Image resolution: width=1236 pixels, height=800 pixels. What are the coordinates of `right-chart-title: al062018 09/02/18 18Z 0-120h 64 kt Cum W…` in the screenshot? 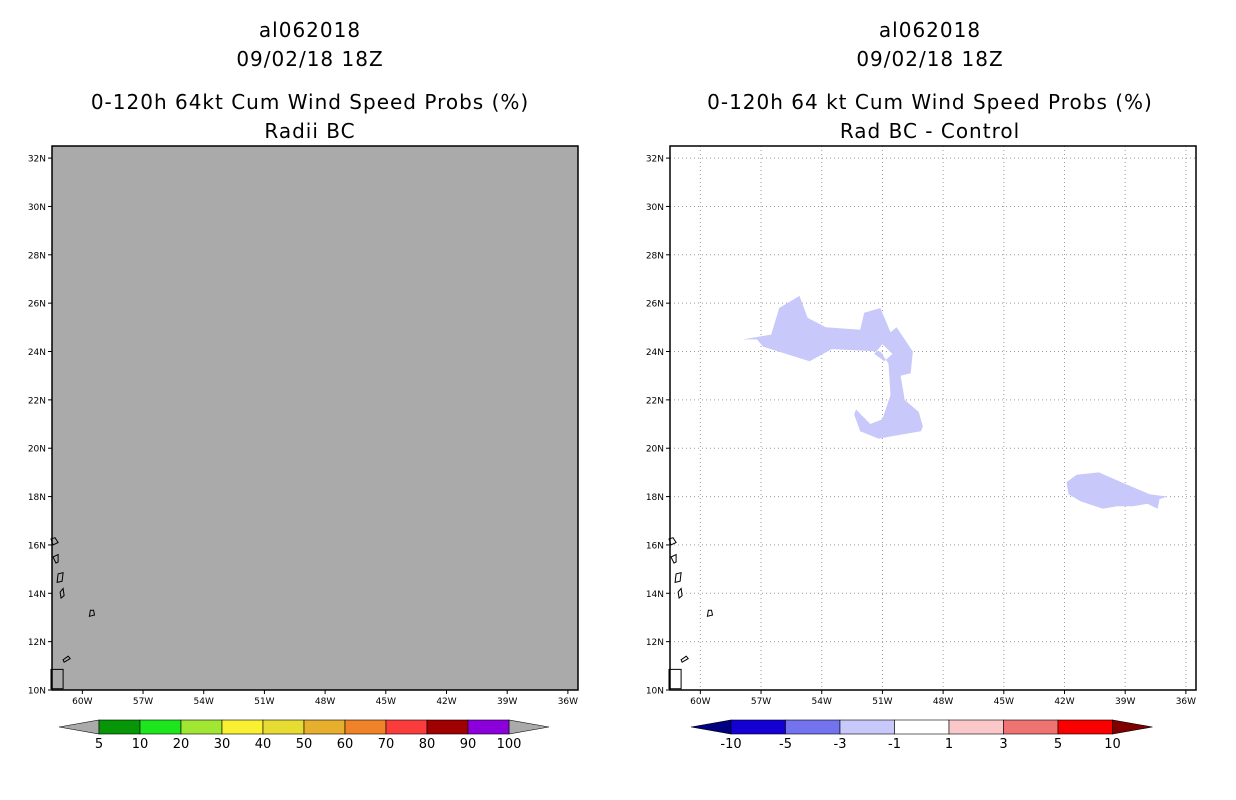 It's located at (930, 81).